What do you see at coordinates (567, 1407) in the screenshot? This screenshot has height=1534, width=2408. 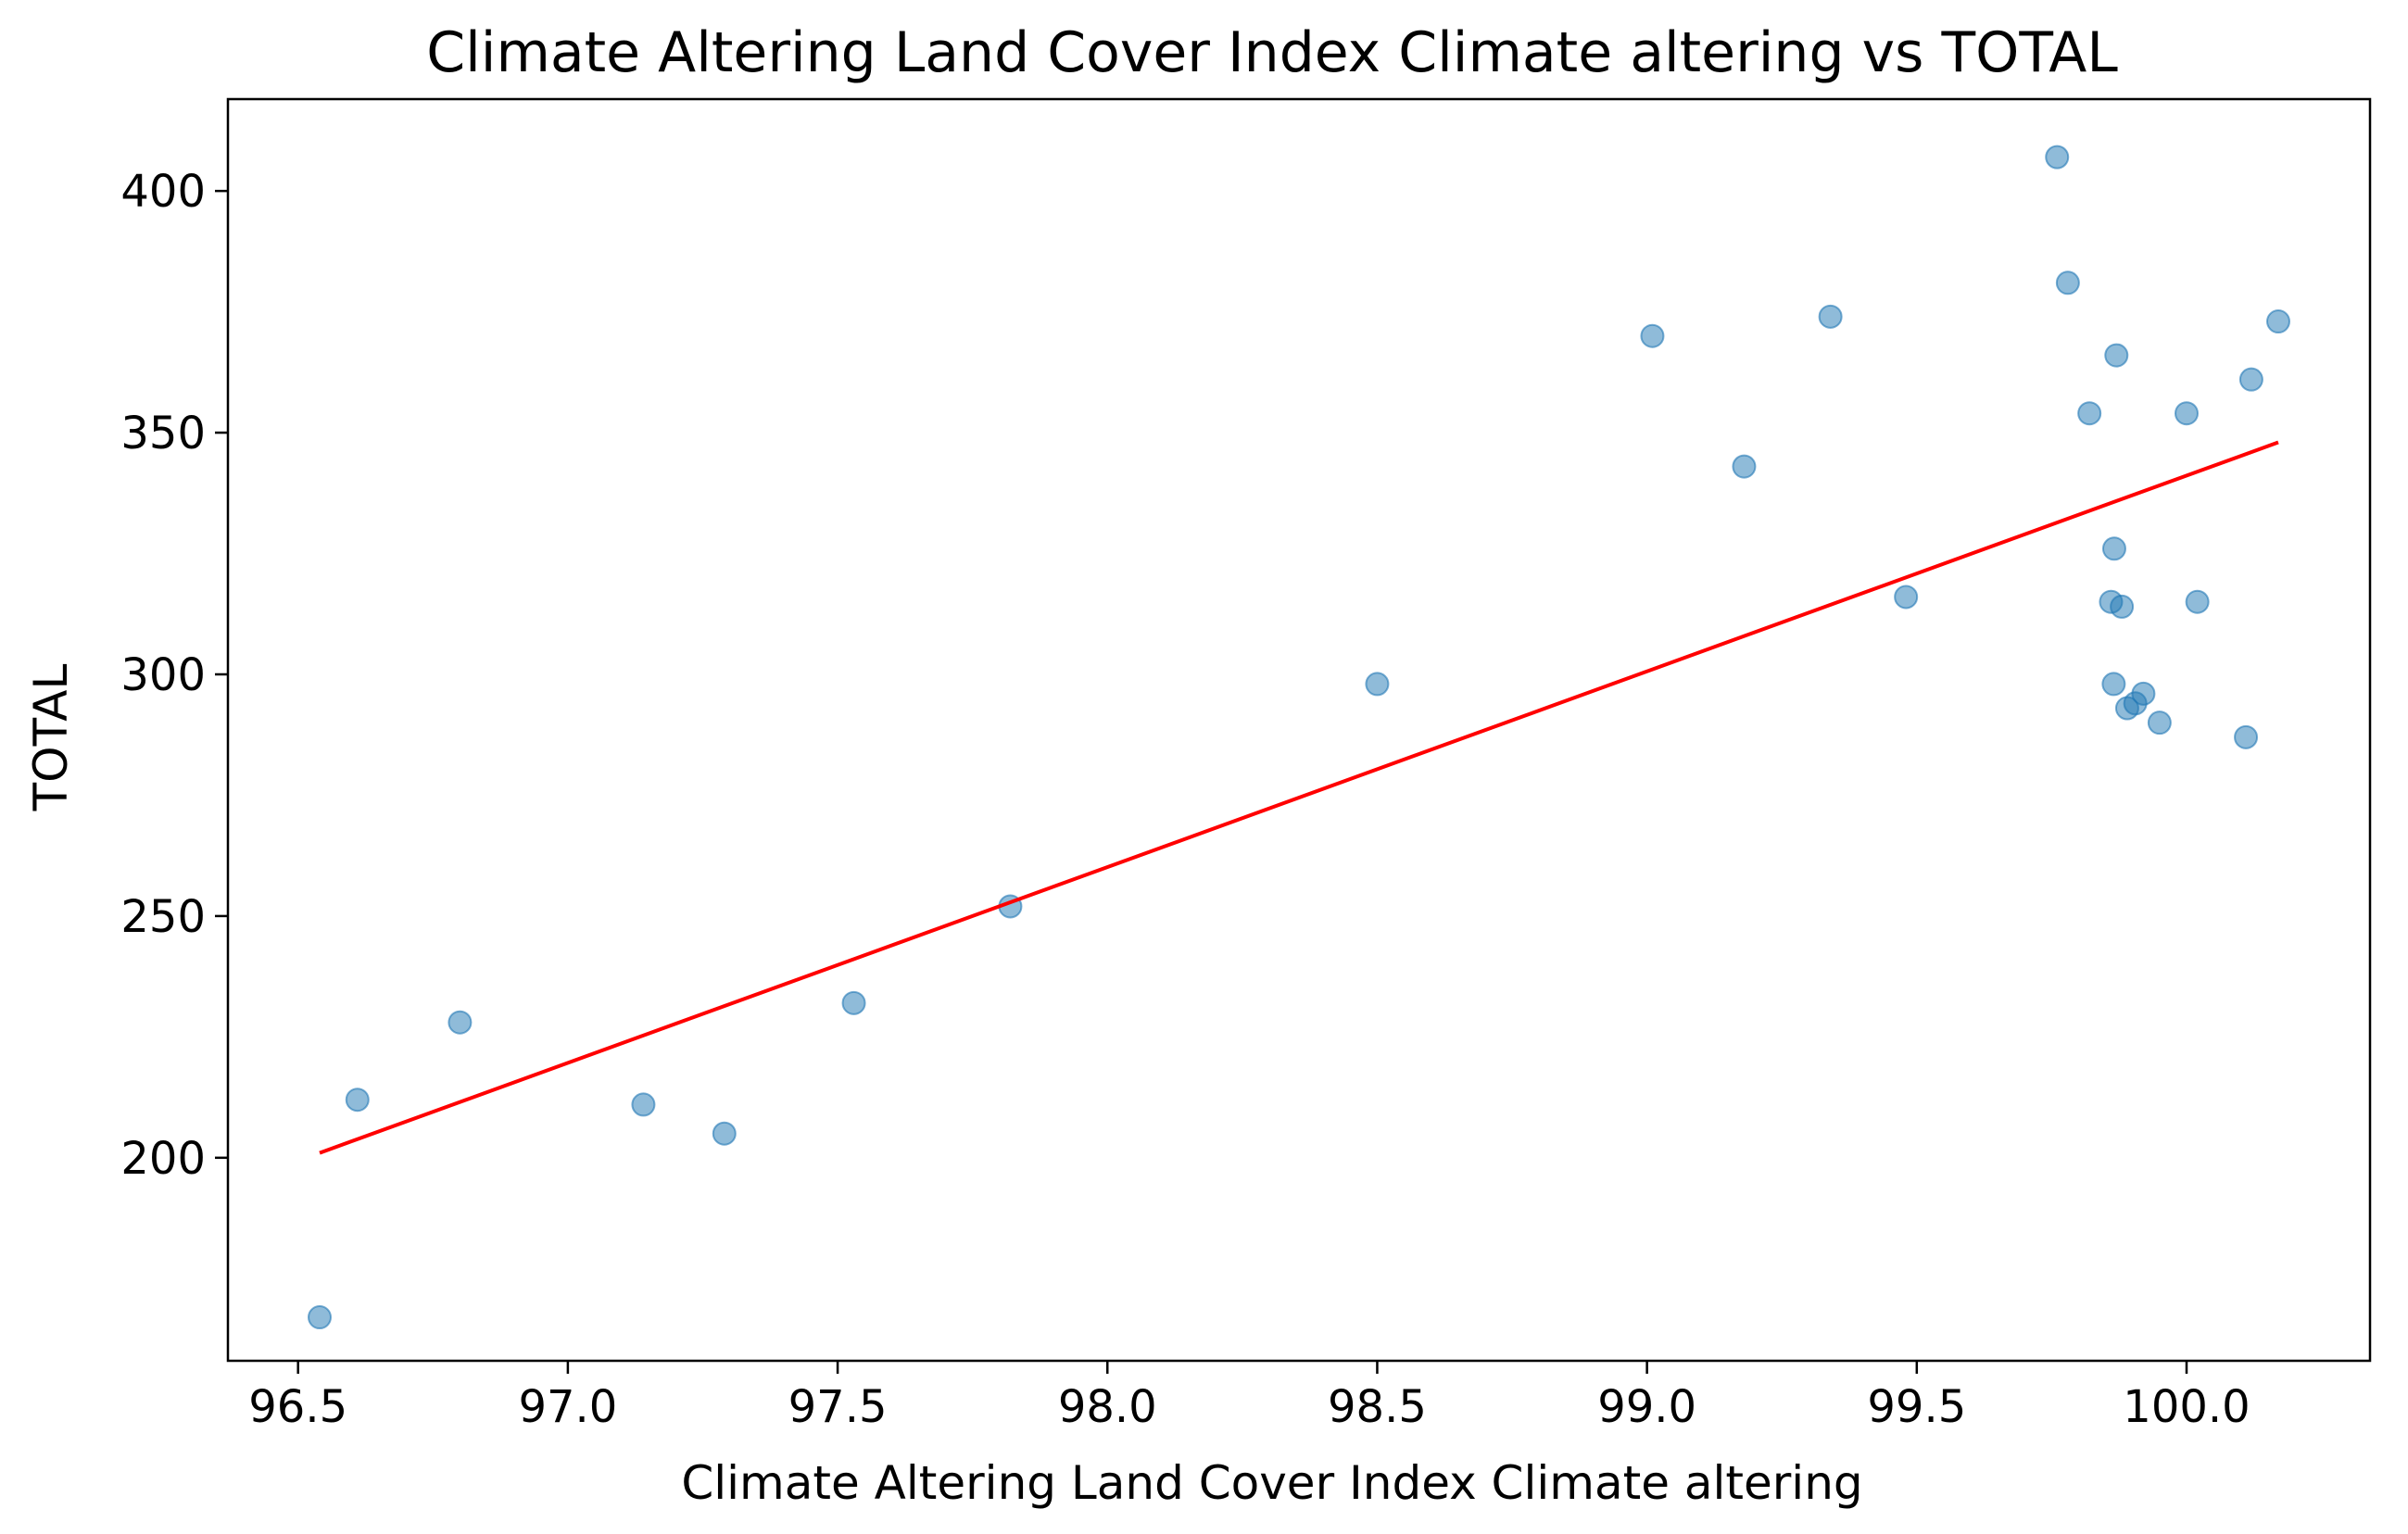 I see `x-tick-label: 97.0` at bounding box center [567, 1407].